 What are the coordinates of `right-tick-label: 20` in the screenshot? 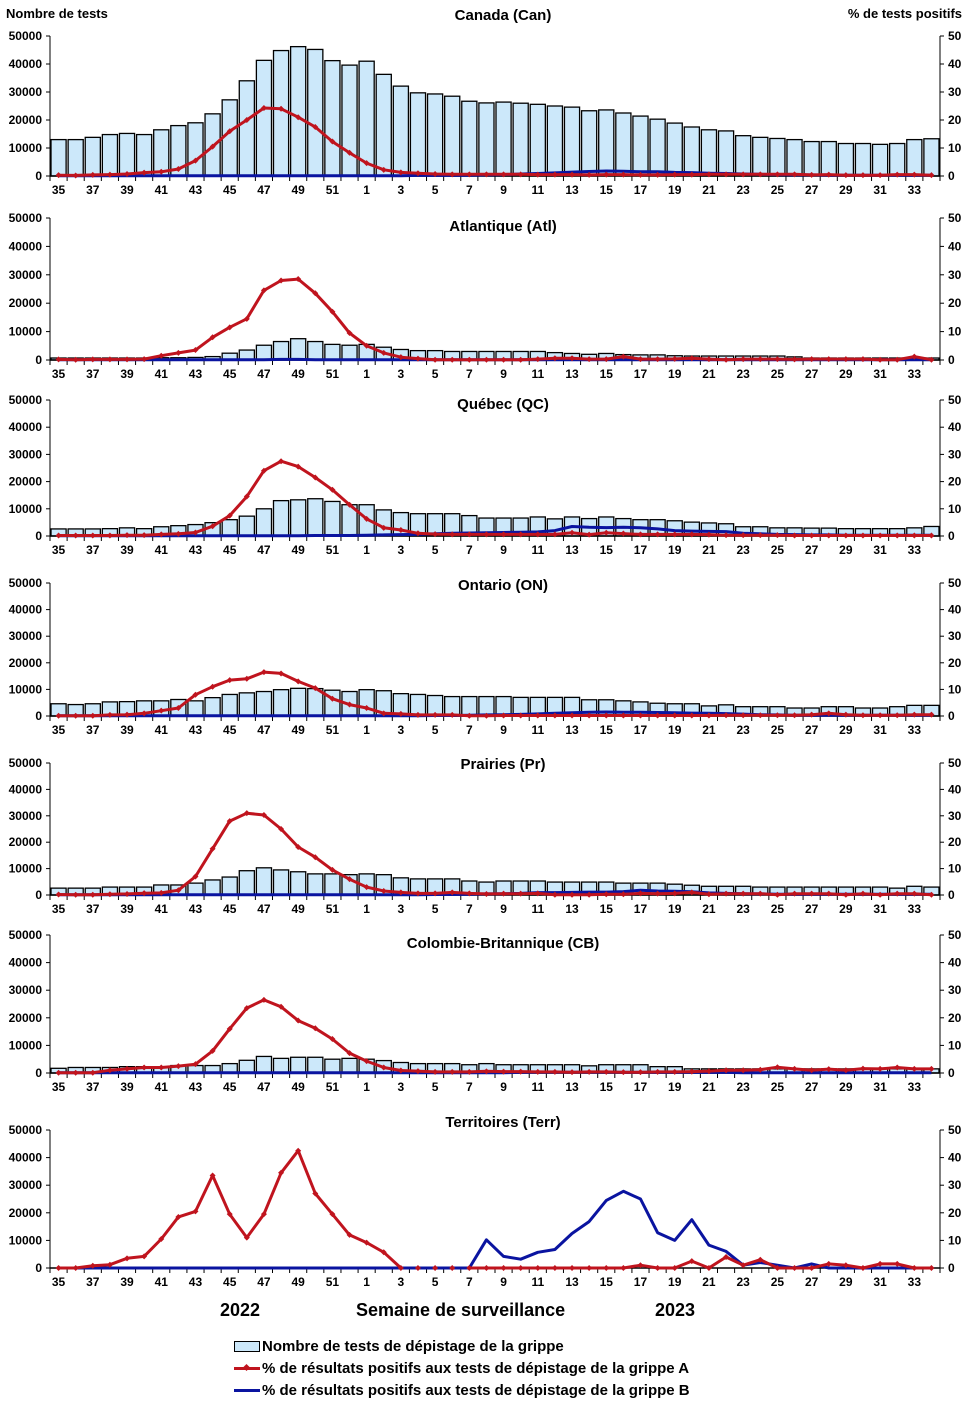 It's located at (955, 842).